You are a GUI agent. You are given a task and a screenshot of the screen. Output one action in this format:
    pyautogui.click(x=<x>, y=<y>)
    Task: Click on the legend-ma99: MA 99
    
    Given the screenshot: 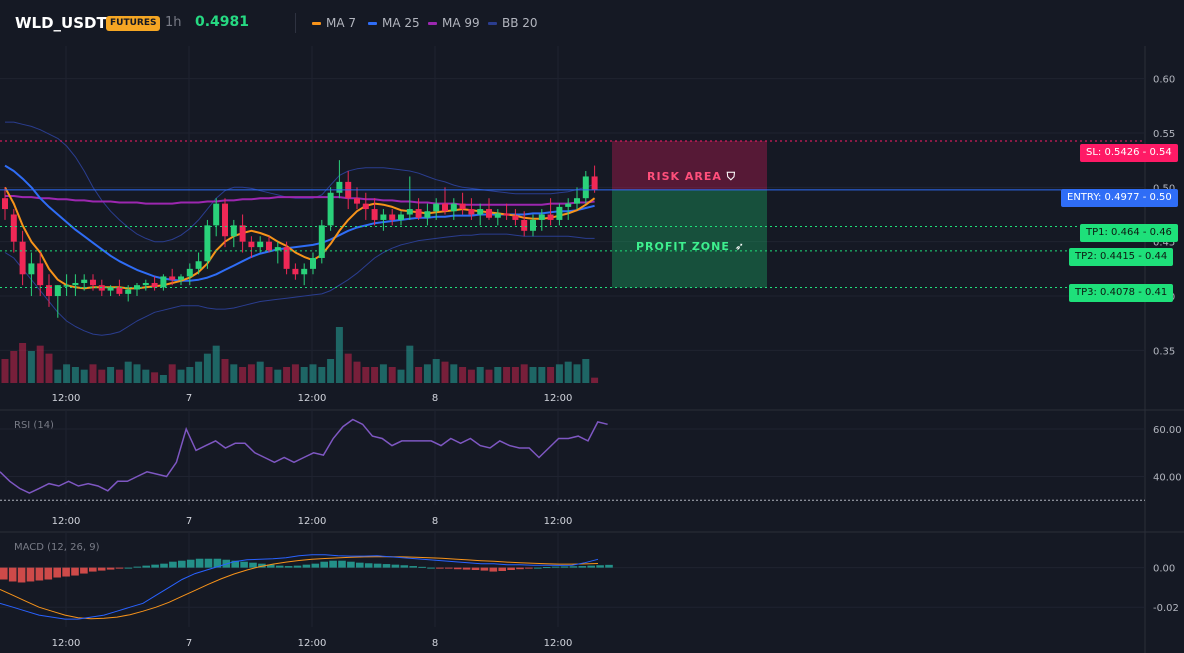 What is the action you would take?
    pyautogui.click(x=454, y=23)
    